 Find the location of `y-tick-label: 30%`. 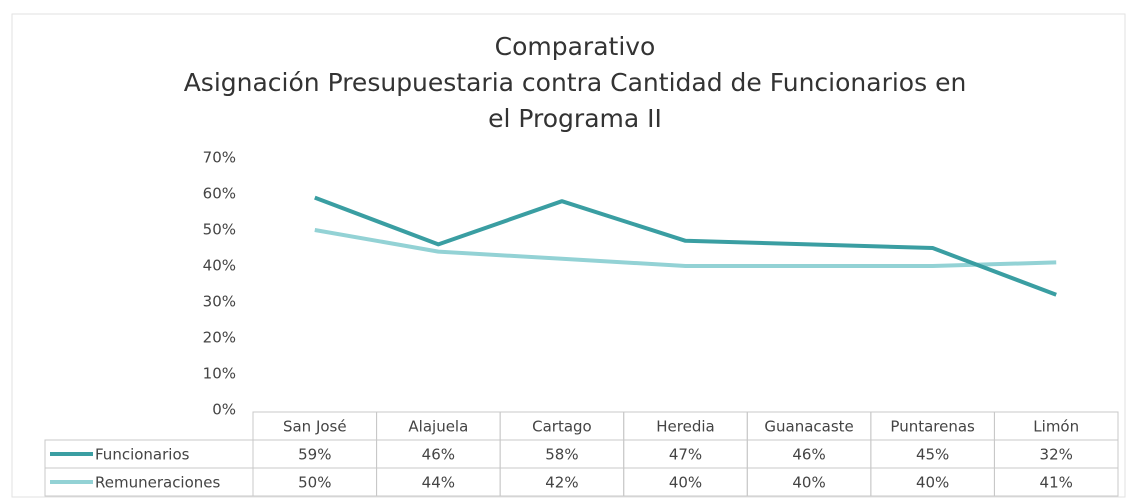

y-tick-label: 30% is located at coordinates (219, 302).